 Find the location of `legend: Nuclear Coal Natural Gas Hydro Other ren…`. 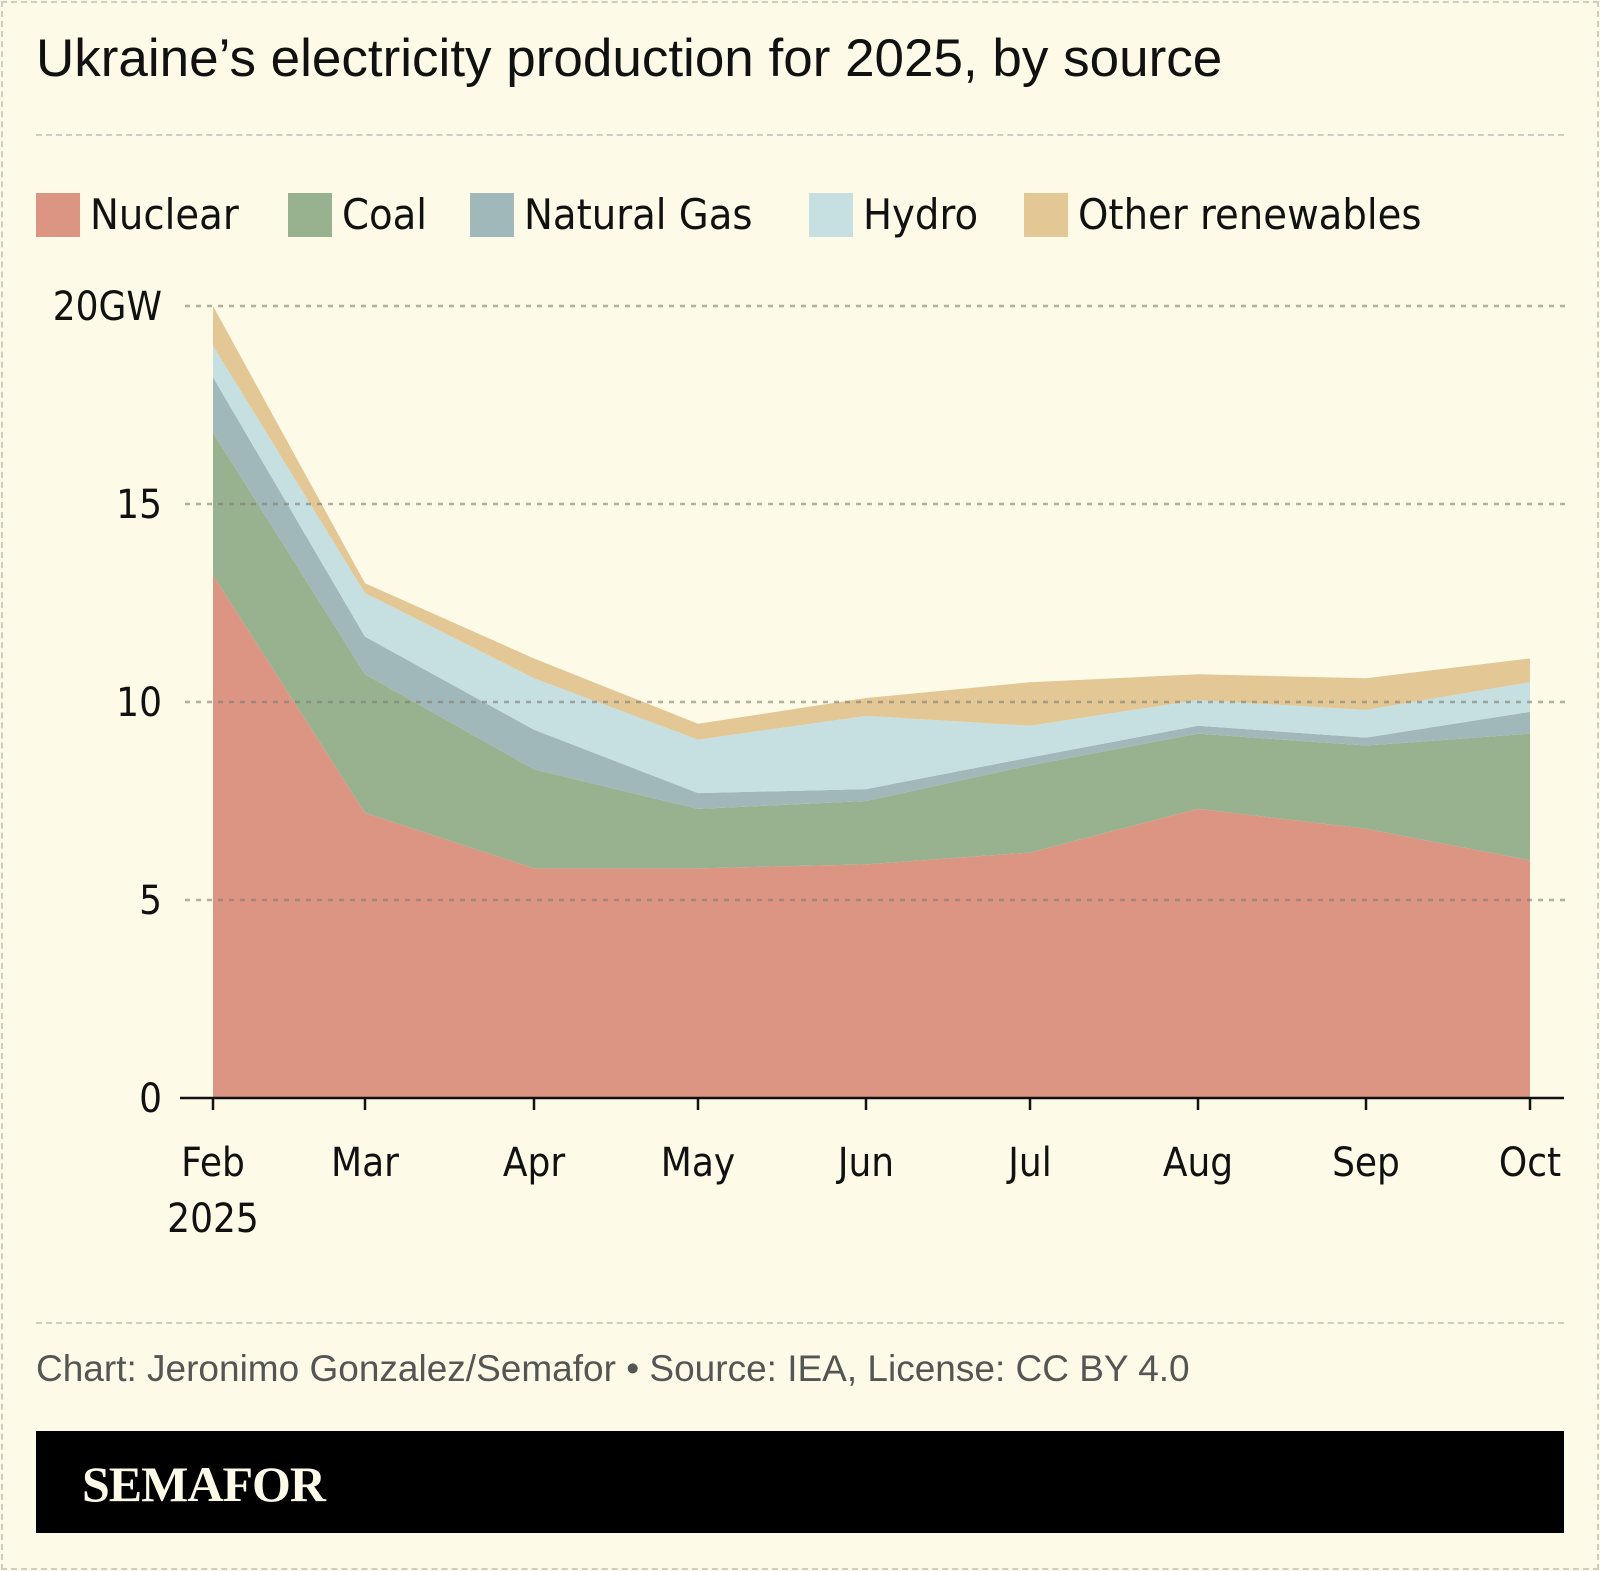

legend: Nuclear Coal Natural Gas Hydro Other ren… is located at coordinates (761, 214).